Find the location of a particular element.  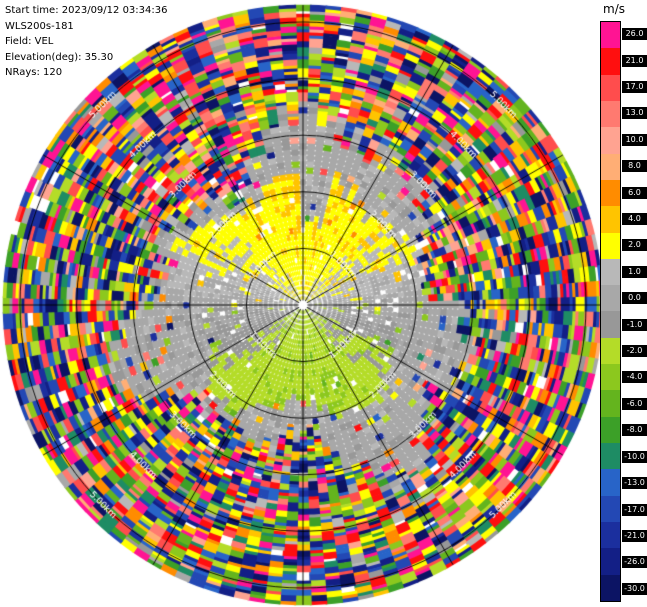

colorbar-tick-label: 2.0 is located at coordinates (634, 245).